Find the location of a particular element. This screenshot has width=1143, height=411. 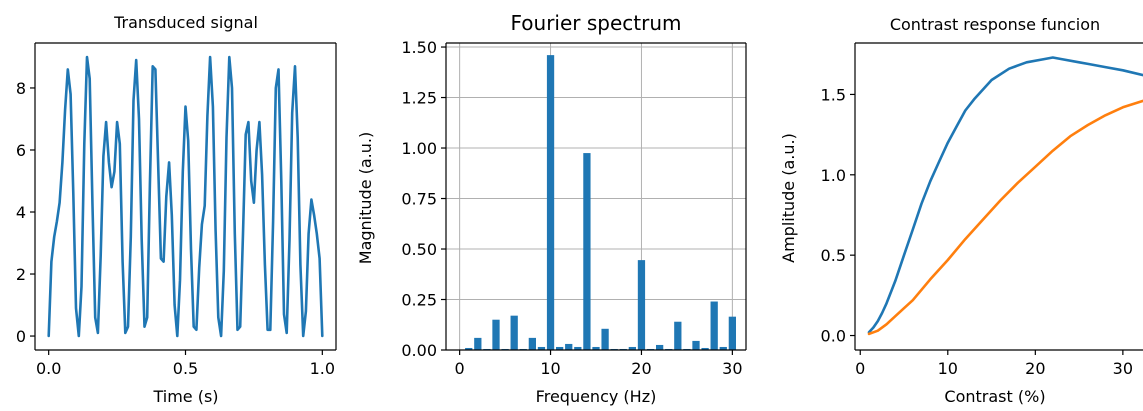

y-tick-label: 0 is located at coordinates (21, 336).